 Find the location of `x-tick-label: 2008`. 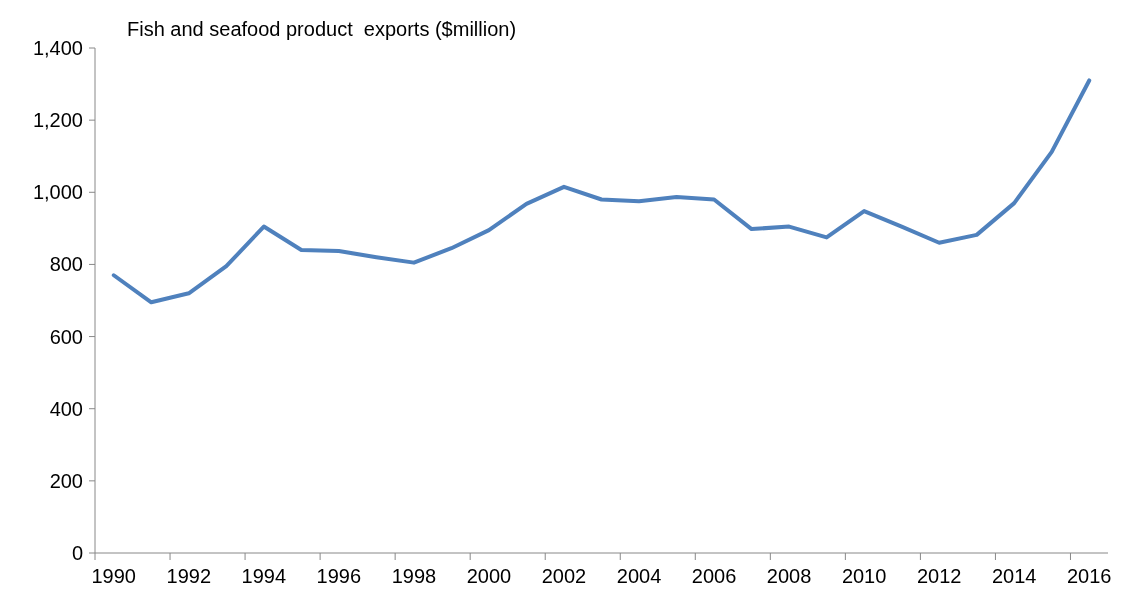

x-tick-label: 2008 is located at coordinates (789, 576).